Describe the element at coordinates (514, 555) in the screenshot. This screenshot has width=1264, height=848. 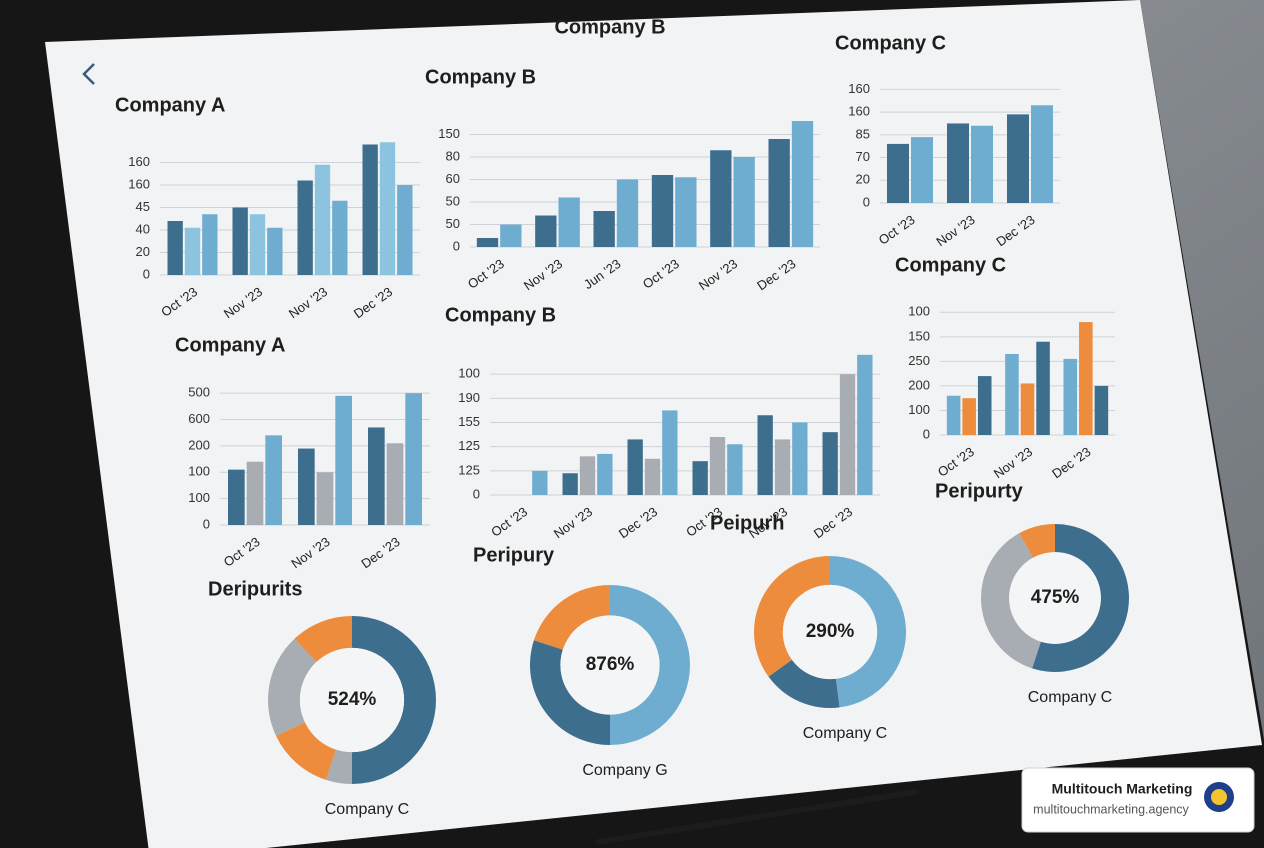
I see `chart-title: Peripury` at that location.